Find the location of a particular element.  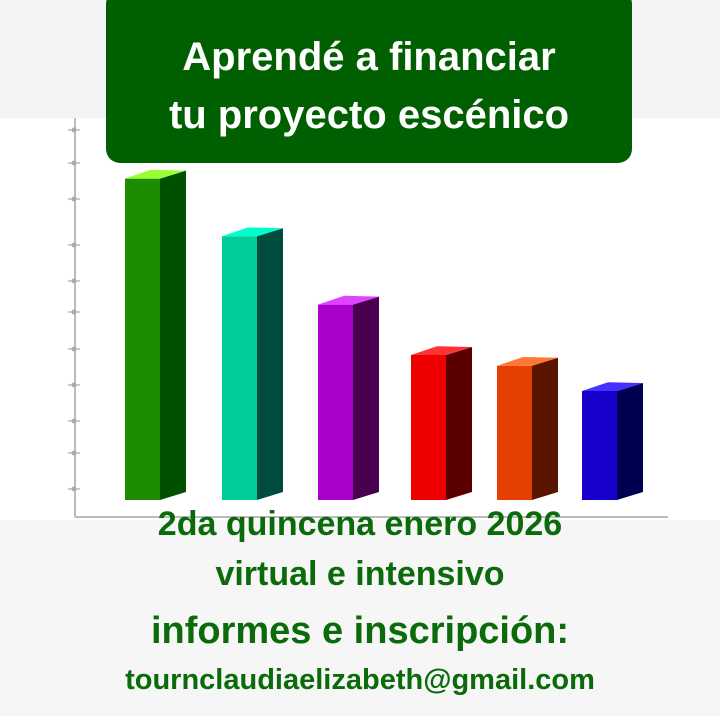

page-title: Aprendé a financiar tu proyecto escénico is located at coordinates (369, 86).